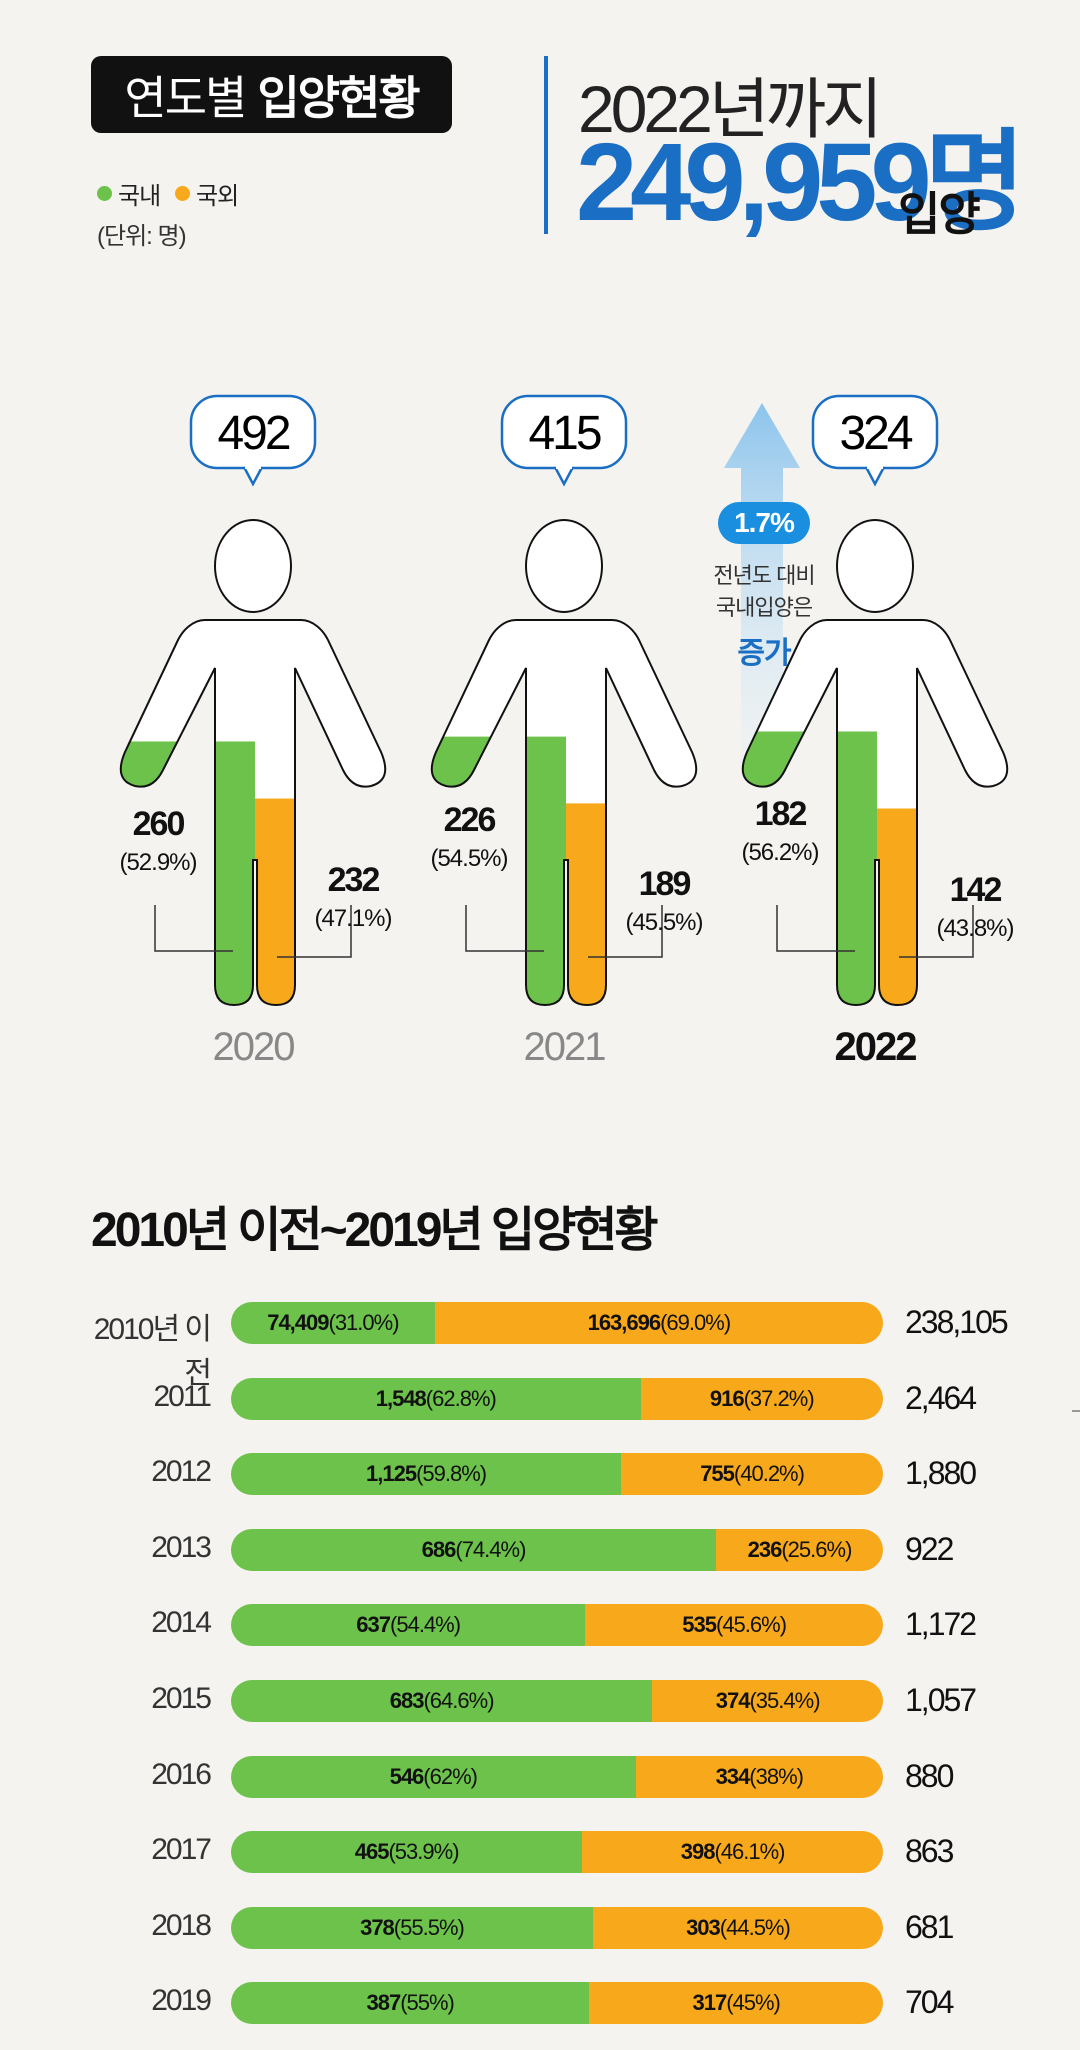  I want to click on bar-segment-international: 374 (35.4%), so click(767, 1701).